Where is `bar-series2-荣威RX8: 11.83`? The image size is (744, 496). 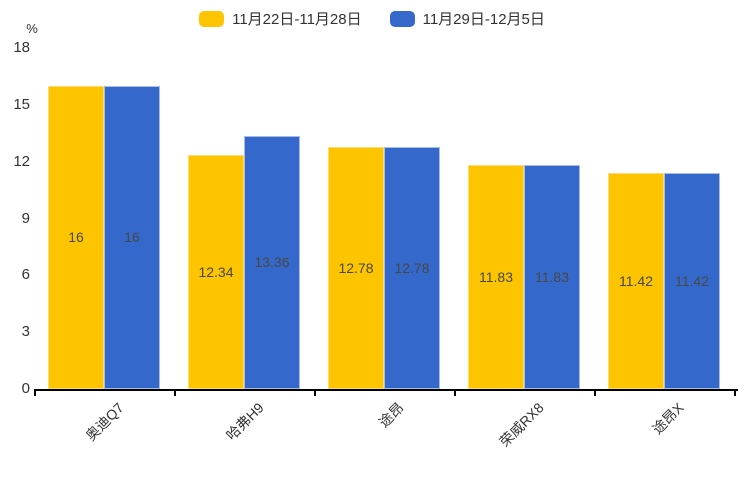 bar-series2-荣威RX8: 11.83 is located at coordinates (552, 276).